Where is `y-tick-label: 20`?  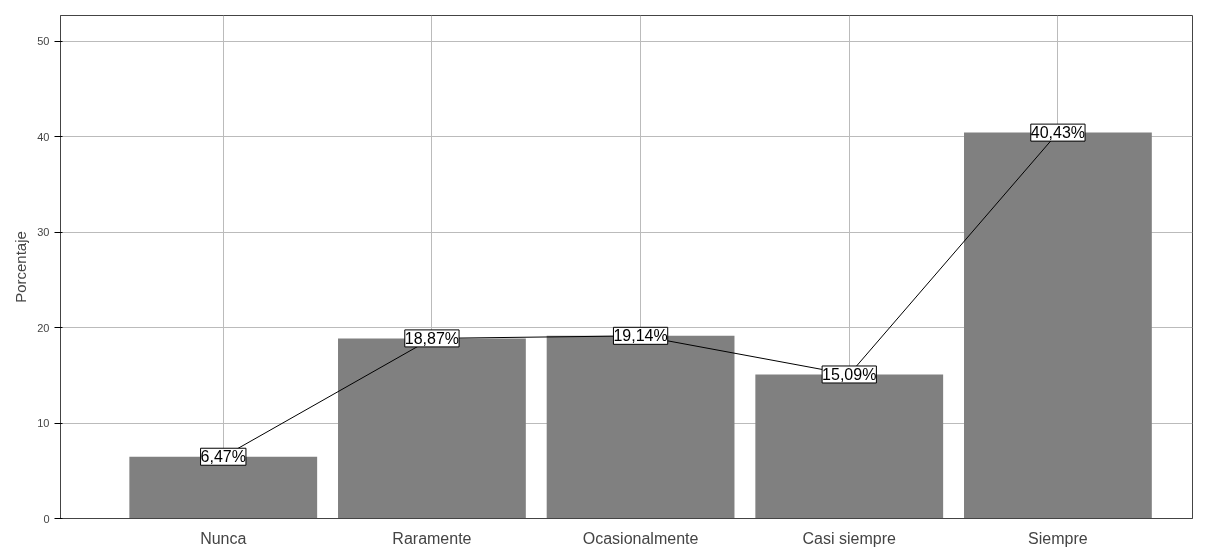
y-tick-label: 20 is located at coordinates (43, 327).